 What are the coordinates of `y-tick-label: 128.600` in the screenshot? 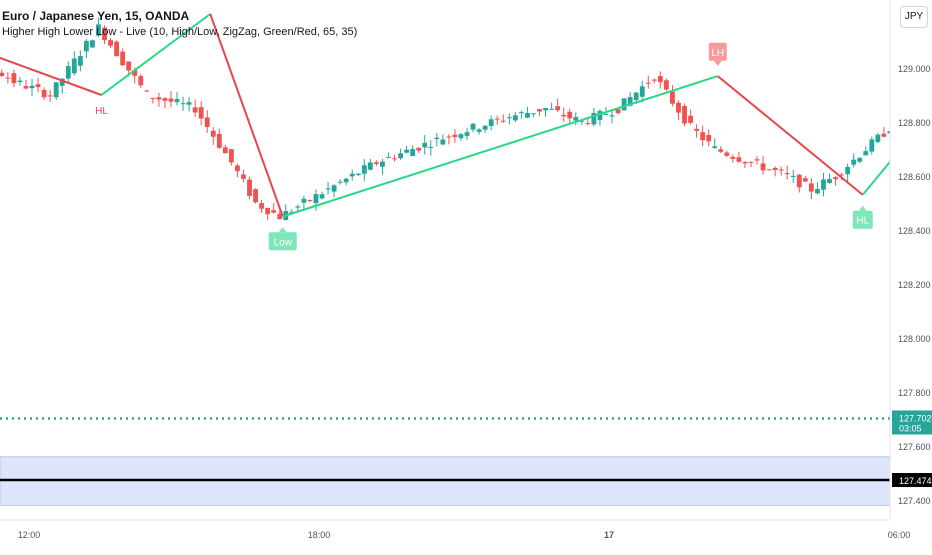 It's located at (914, 177).